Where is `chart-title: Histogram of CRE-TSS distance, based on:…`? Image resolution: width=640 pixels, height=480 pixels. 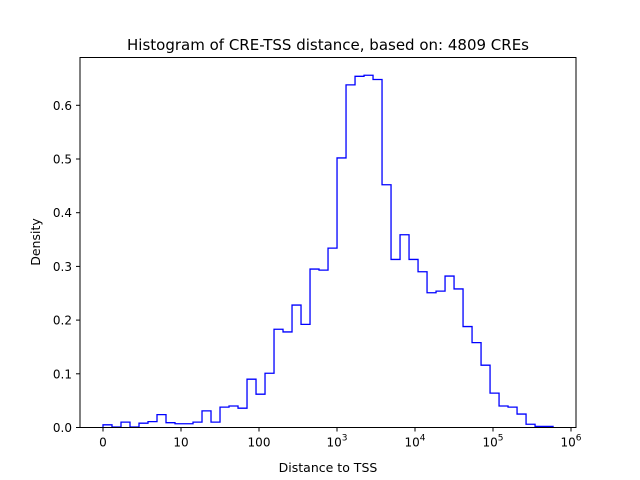
chart-title: Histogram of CRE-TSS distance, based on:… is located at coordinates (328, 45).